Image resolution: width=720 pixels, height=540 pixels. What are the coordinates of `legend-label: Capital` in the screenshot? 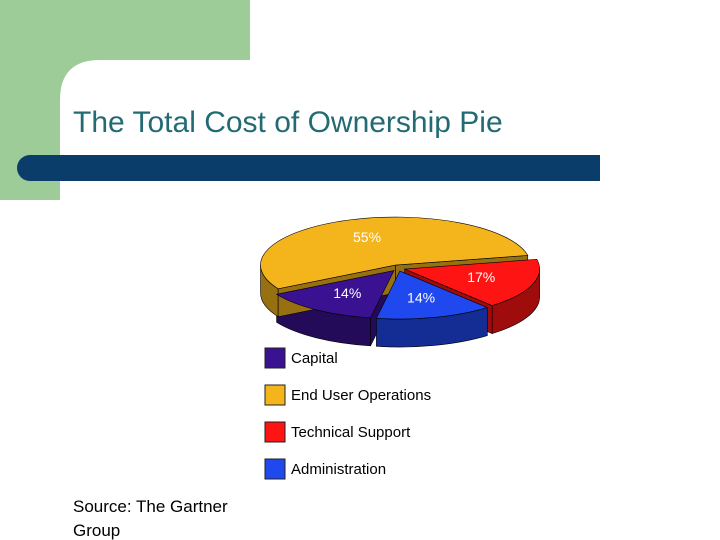 It's located at (314, 358).